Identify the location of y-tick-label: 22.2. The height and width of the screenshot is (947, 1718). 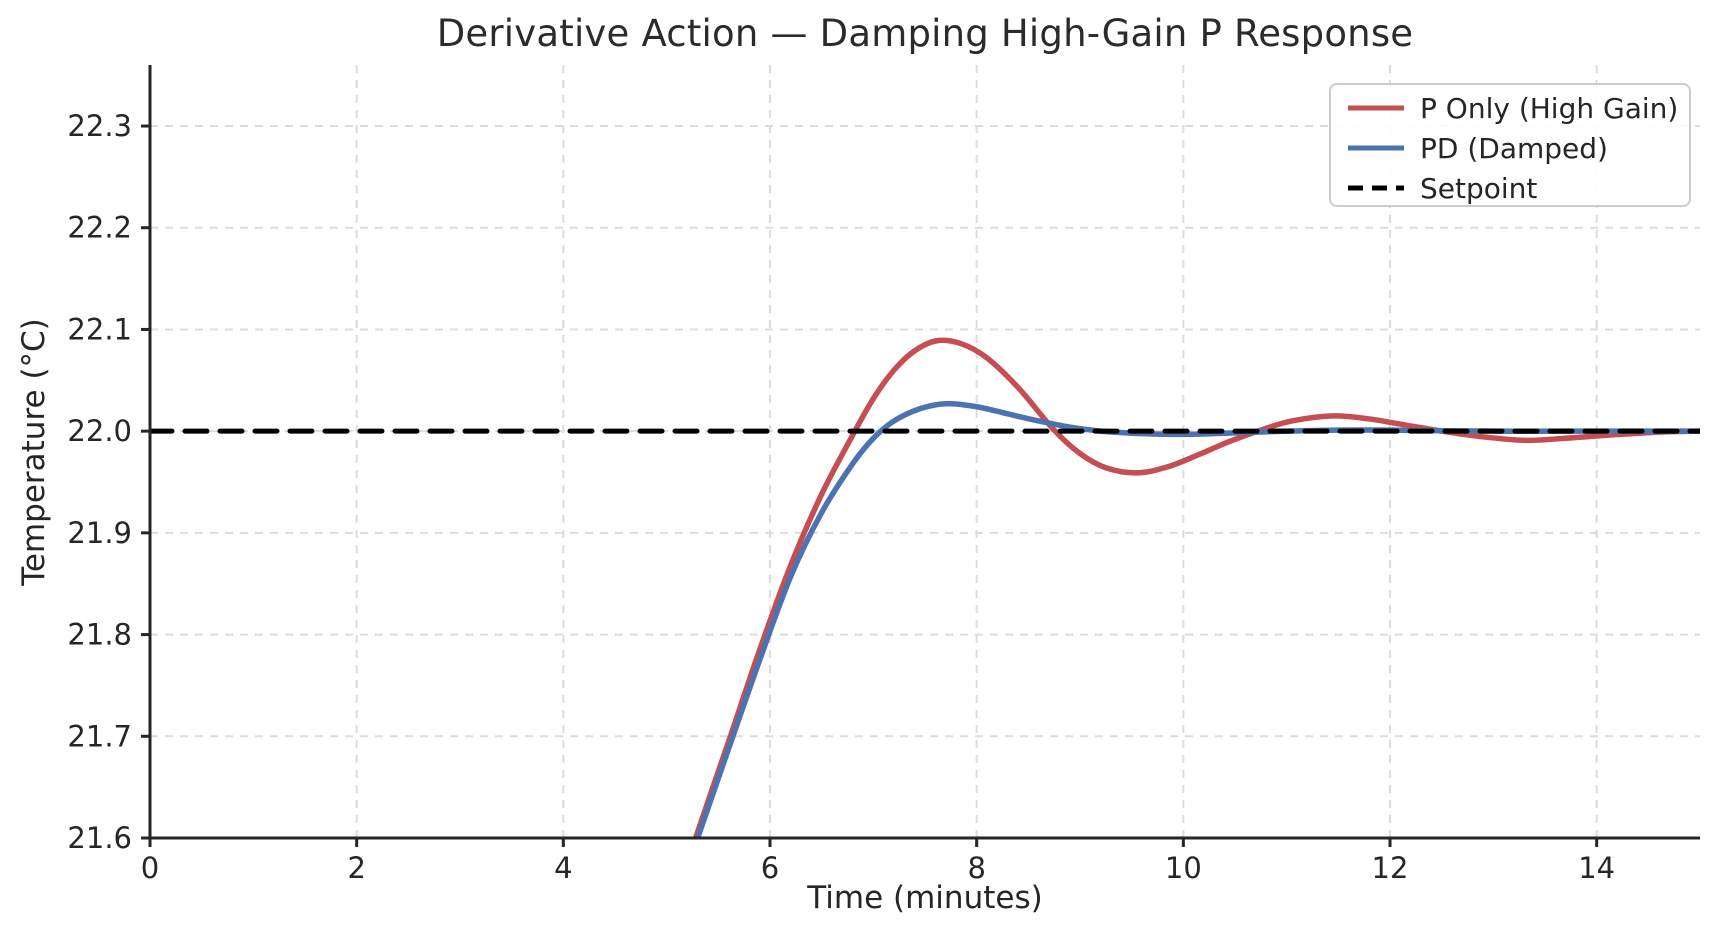
(99, 228).